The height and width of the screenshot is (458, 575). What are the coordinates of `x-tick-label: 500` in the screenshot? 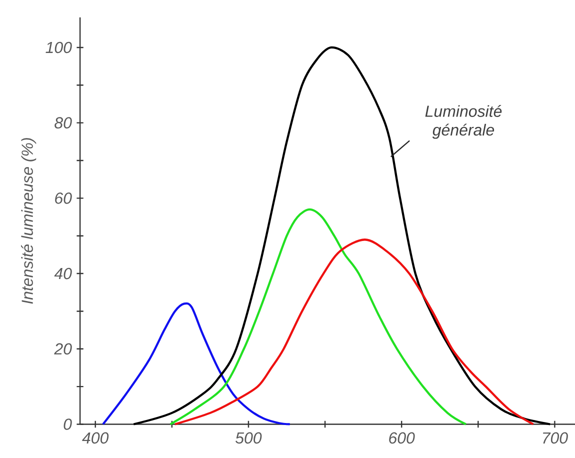 It's located at (248, 438).